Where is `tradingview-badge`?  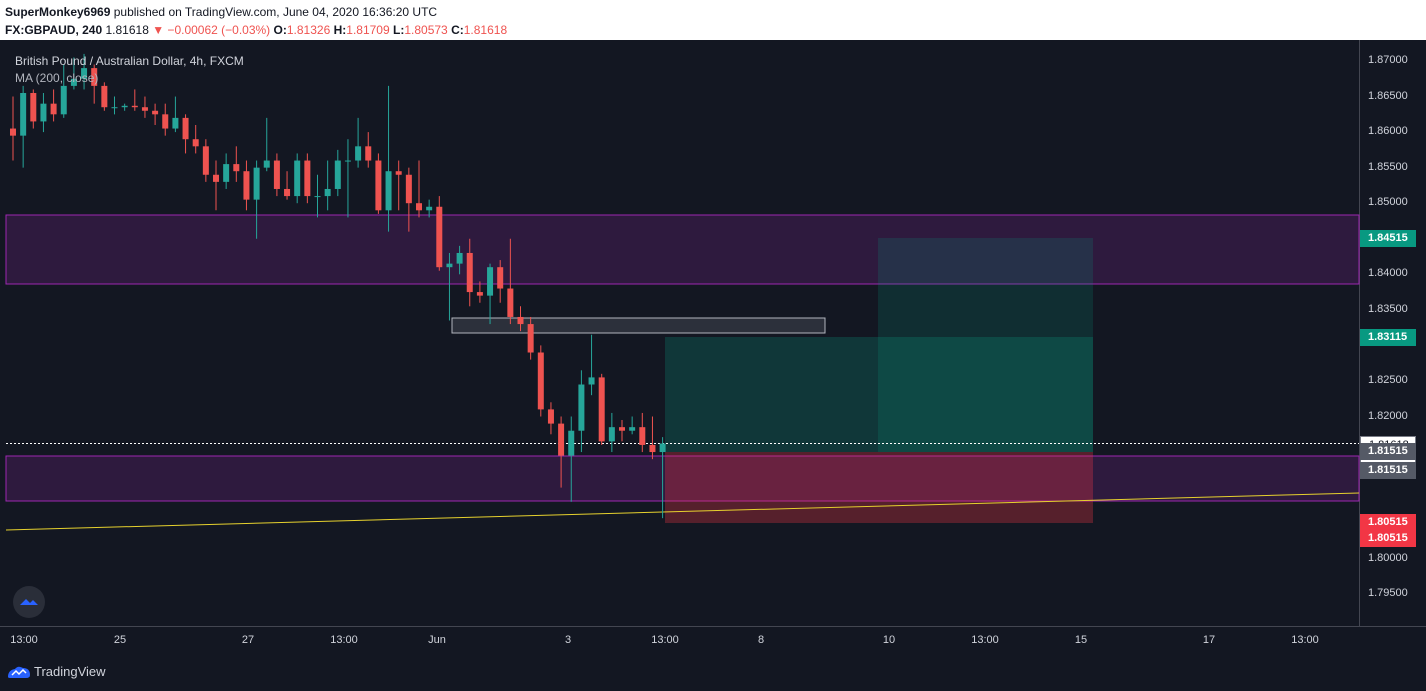
tradingview-badge is located at coordinates (29, 602).